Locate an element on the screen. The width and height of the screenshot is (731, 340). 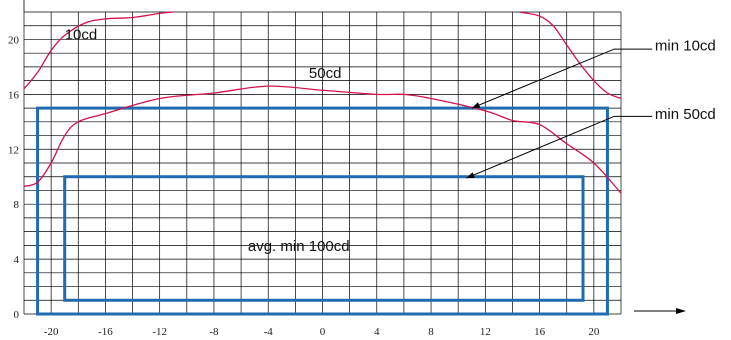
annotation-label: avg. min 100cd is located at coordinates (299, 246).